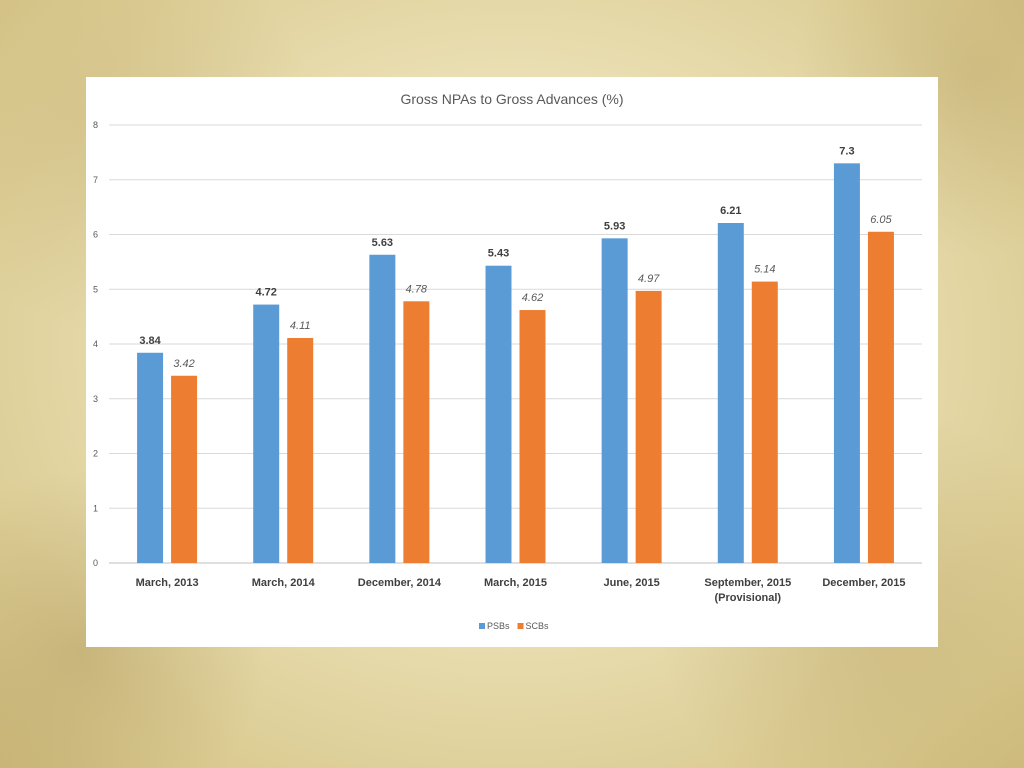 This screenshot has height=768, width=1024. I want to click on x-category-label: June, 2015, so click(632, 583).